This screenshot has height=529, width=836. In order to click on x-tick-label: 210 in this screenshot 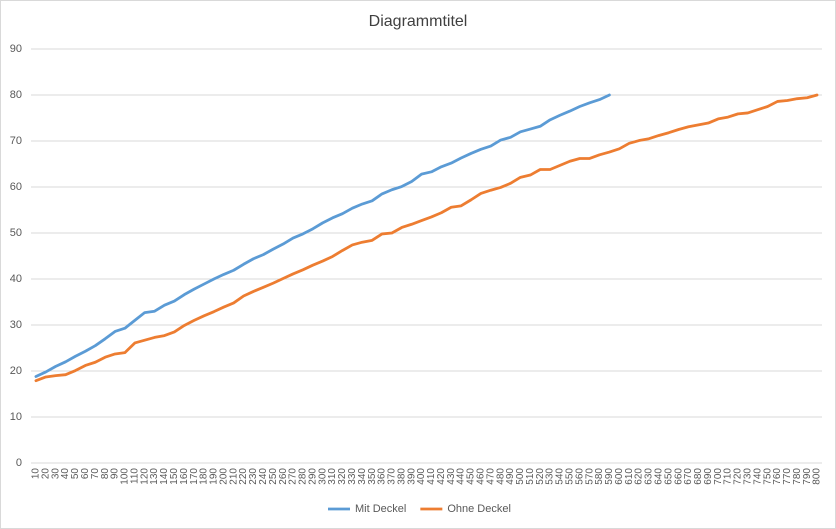, I will do `click(233, 476)`.